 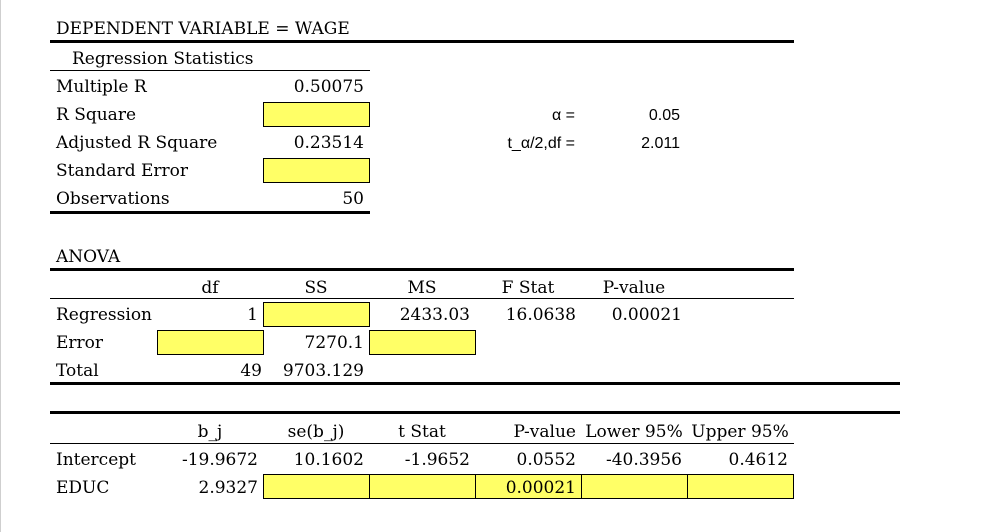 What do you see at coordinates (323, 371) in the screenshot?
I see `anova-total-ss: 9703.129` at bounding box center [323, 371].